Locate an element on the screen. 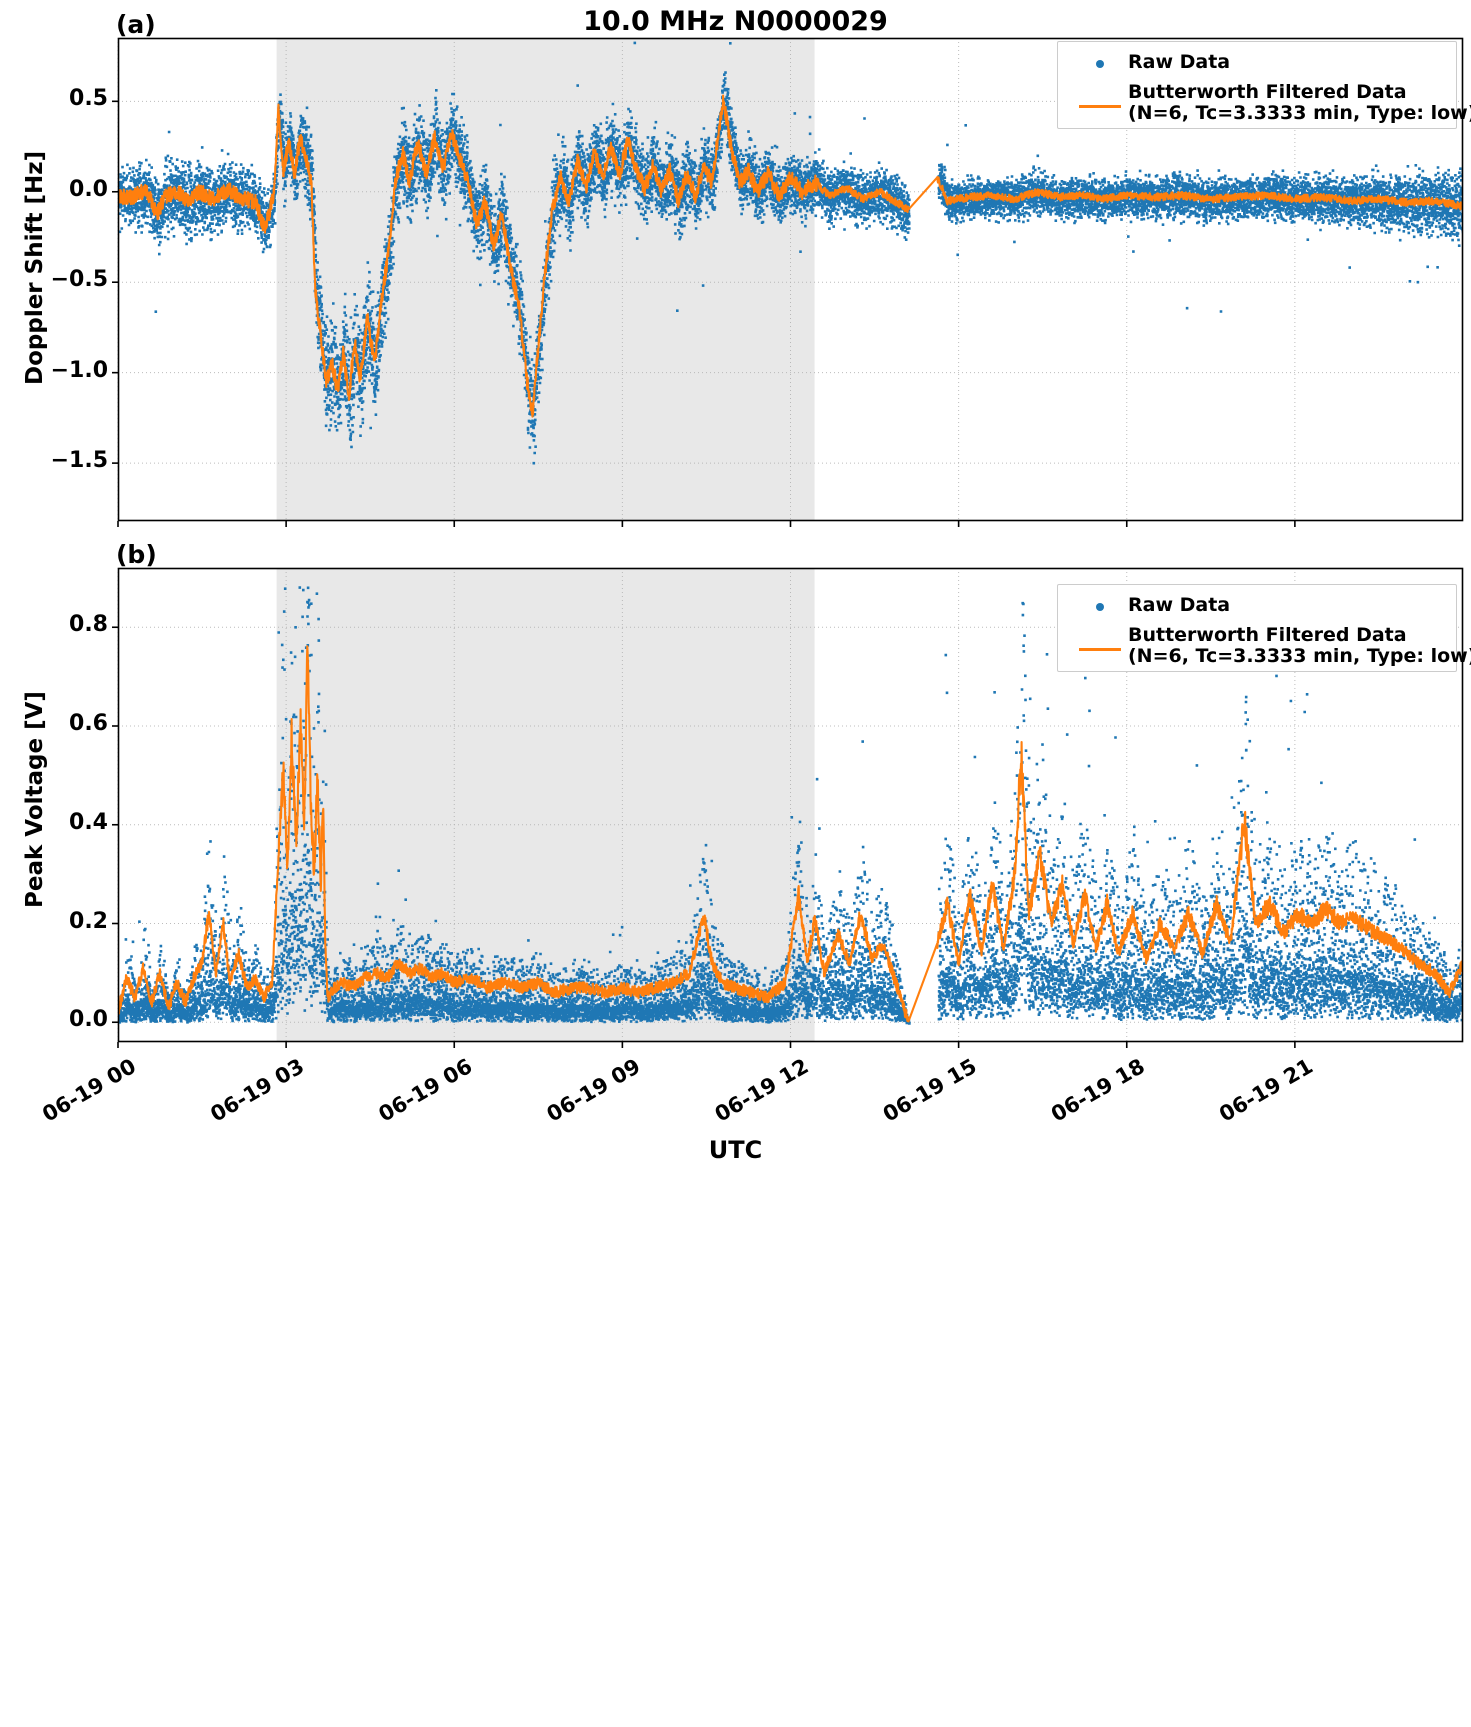  panel-a-y-tick-label: −0.5 is located at coordinates (79, 280).